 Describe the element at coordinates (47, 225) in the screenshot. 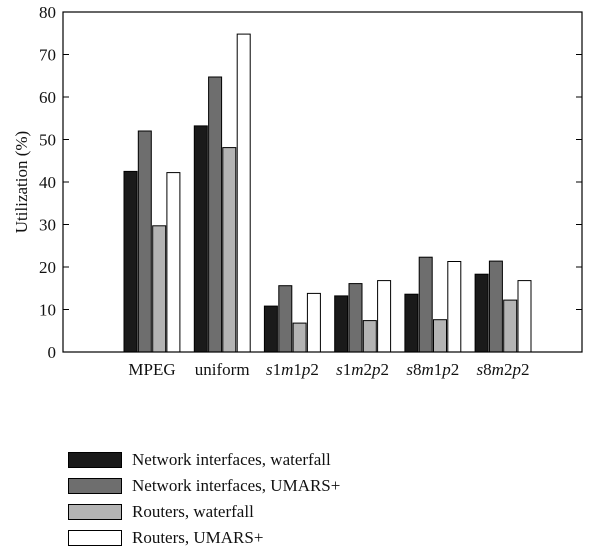

I see `y-tick-label: 30` at that location.